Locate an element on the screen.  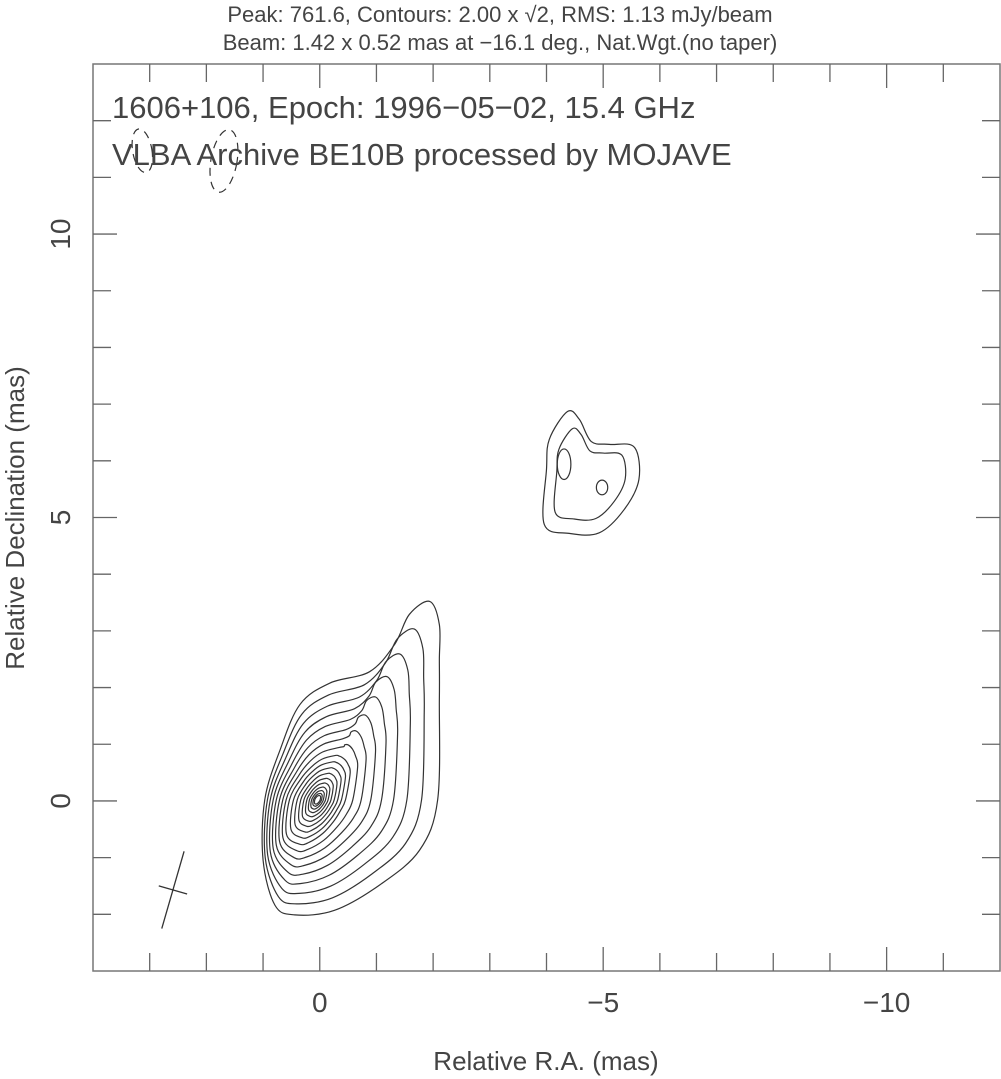
x-tick-label: 0 is located at coordinates (320, 1002).